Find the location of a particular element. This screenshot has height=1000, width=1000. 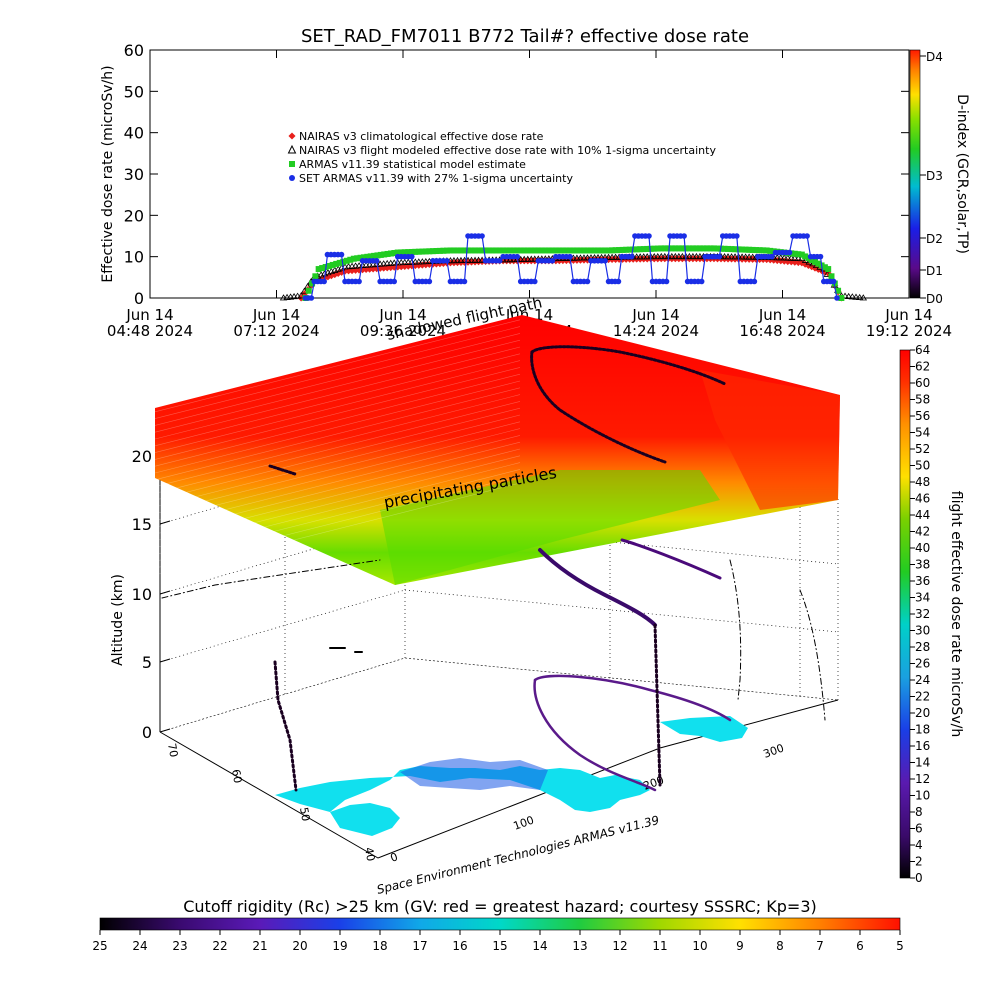

landmass-outline is located at coordinates (474, 774).